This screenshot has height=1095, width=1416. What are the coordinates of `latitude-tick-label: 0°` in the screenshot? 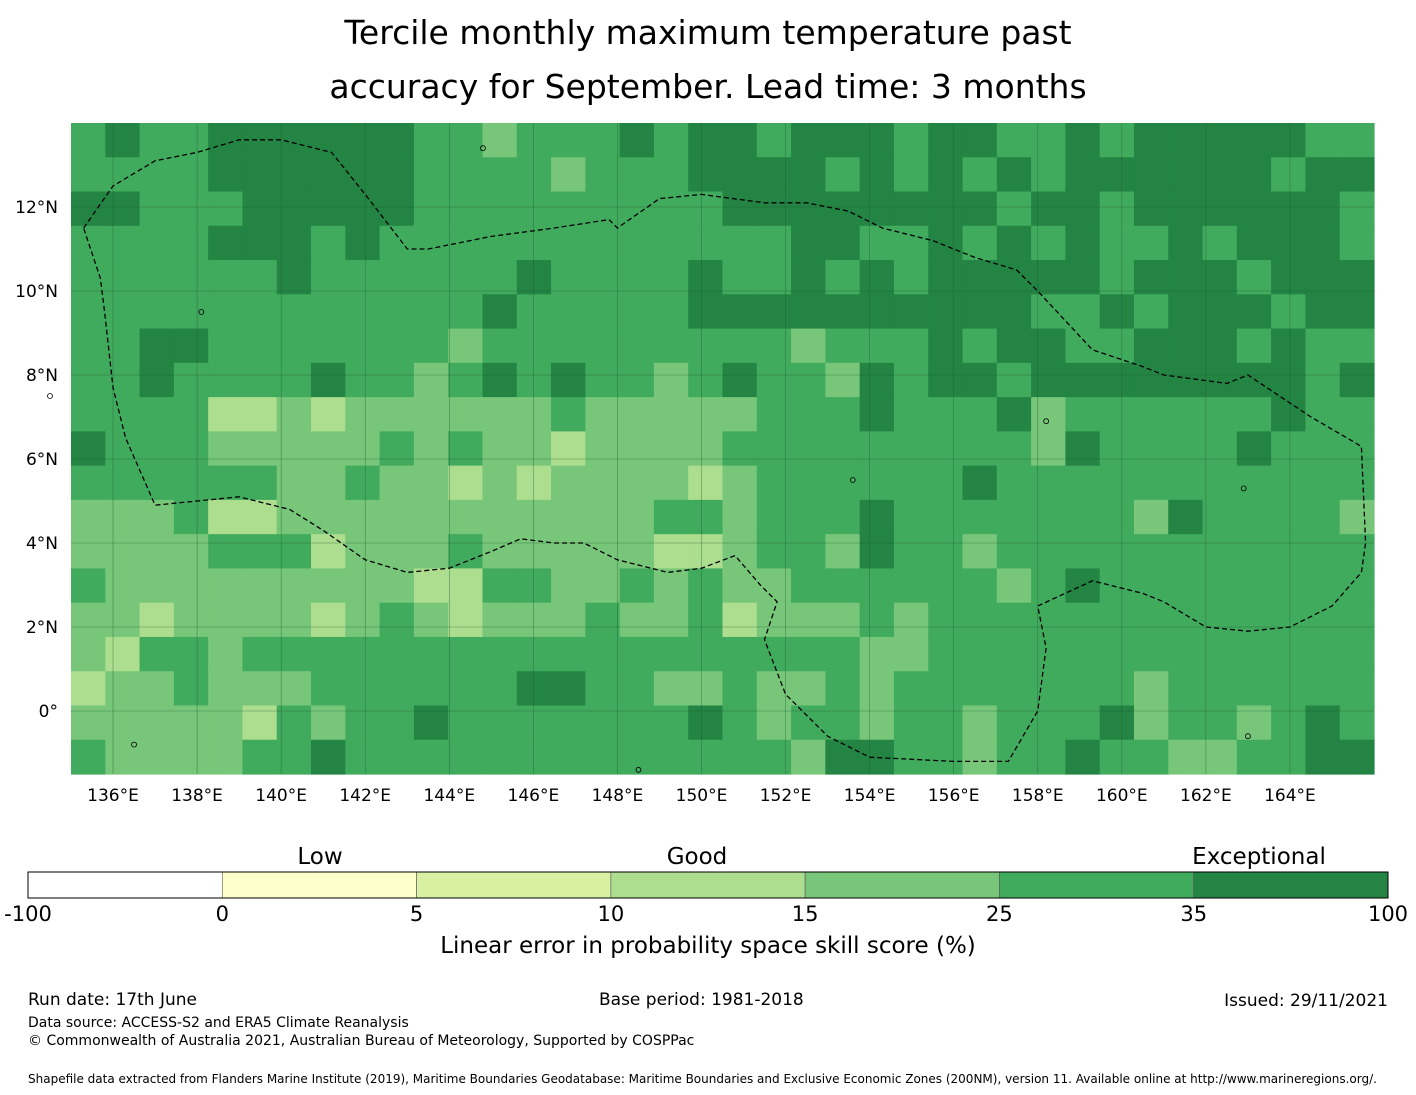 It's located at (48, 712).